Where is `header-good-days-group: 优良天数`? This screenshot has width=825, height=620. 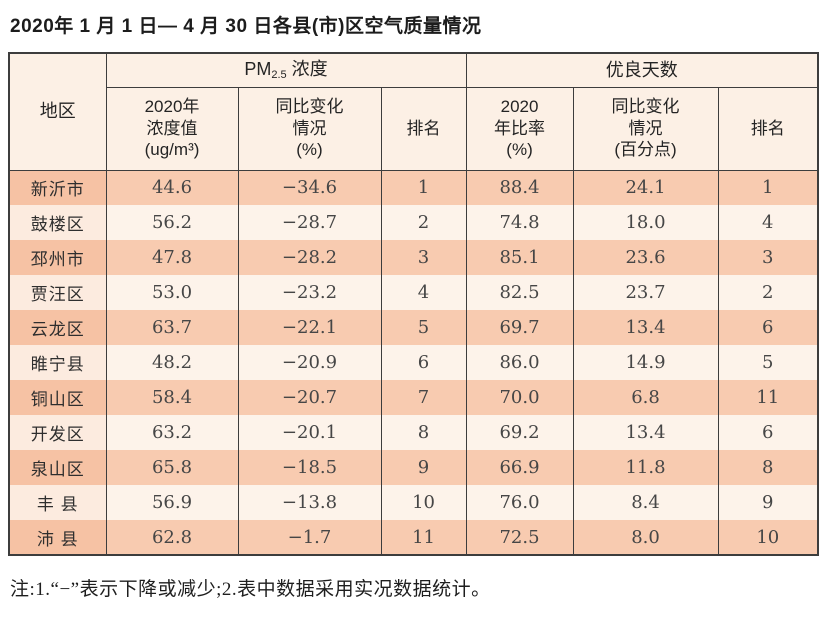 header-good-days-group: 优良天数 is located at coordinates (642, 70).